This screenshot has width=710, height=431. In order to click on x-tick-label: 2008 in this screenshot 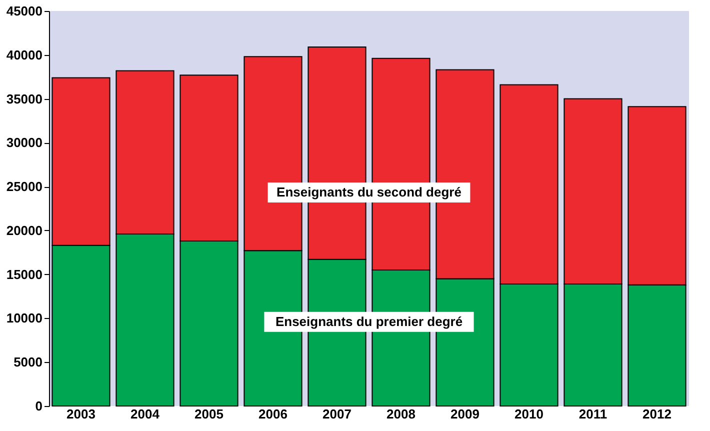, I will do `click(401, 414)`.